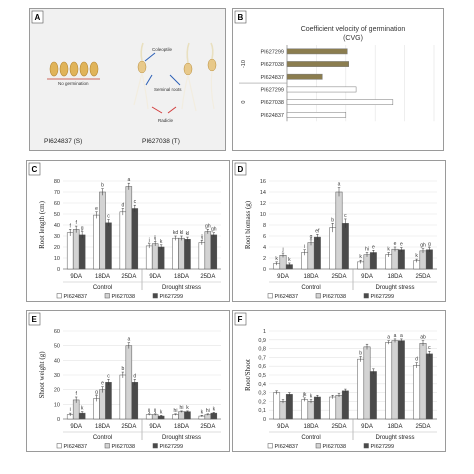 The height and width of the screenshot is (474, 474). I want to click on y-tick-label: 0,1, so click(262, 411).